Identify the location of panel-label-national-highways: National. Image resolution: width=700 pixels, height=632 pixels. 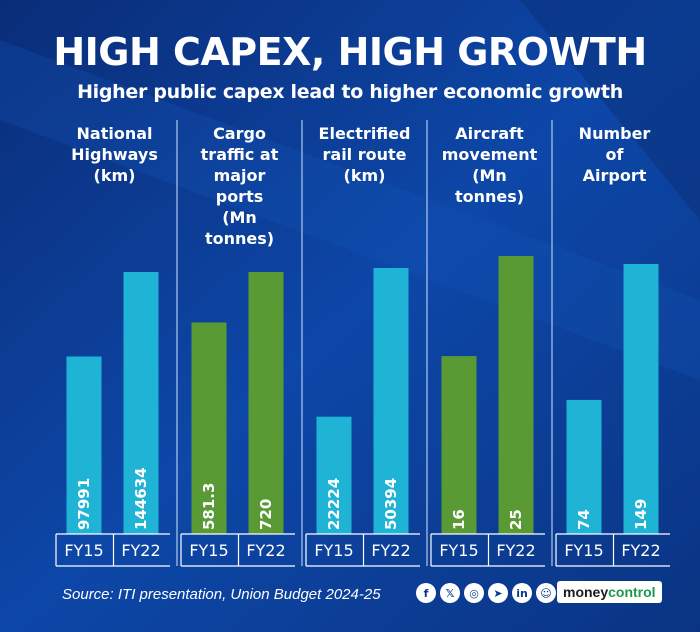
(115, 133).